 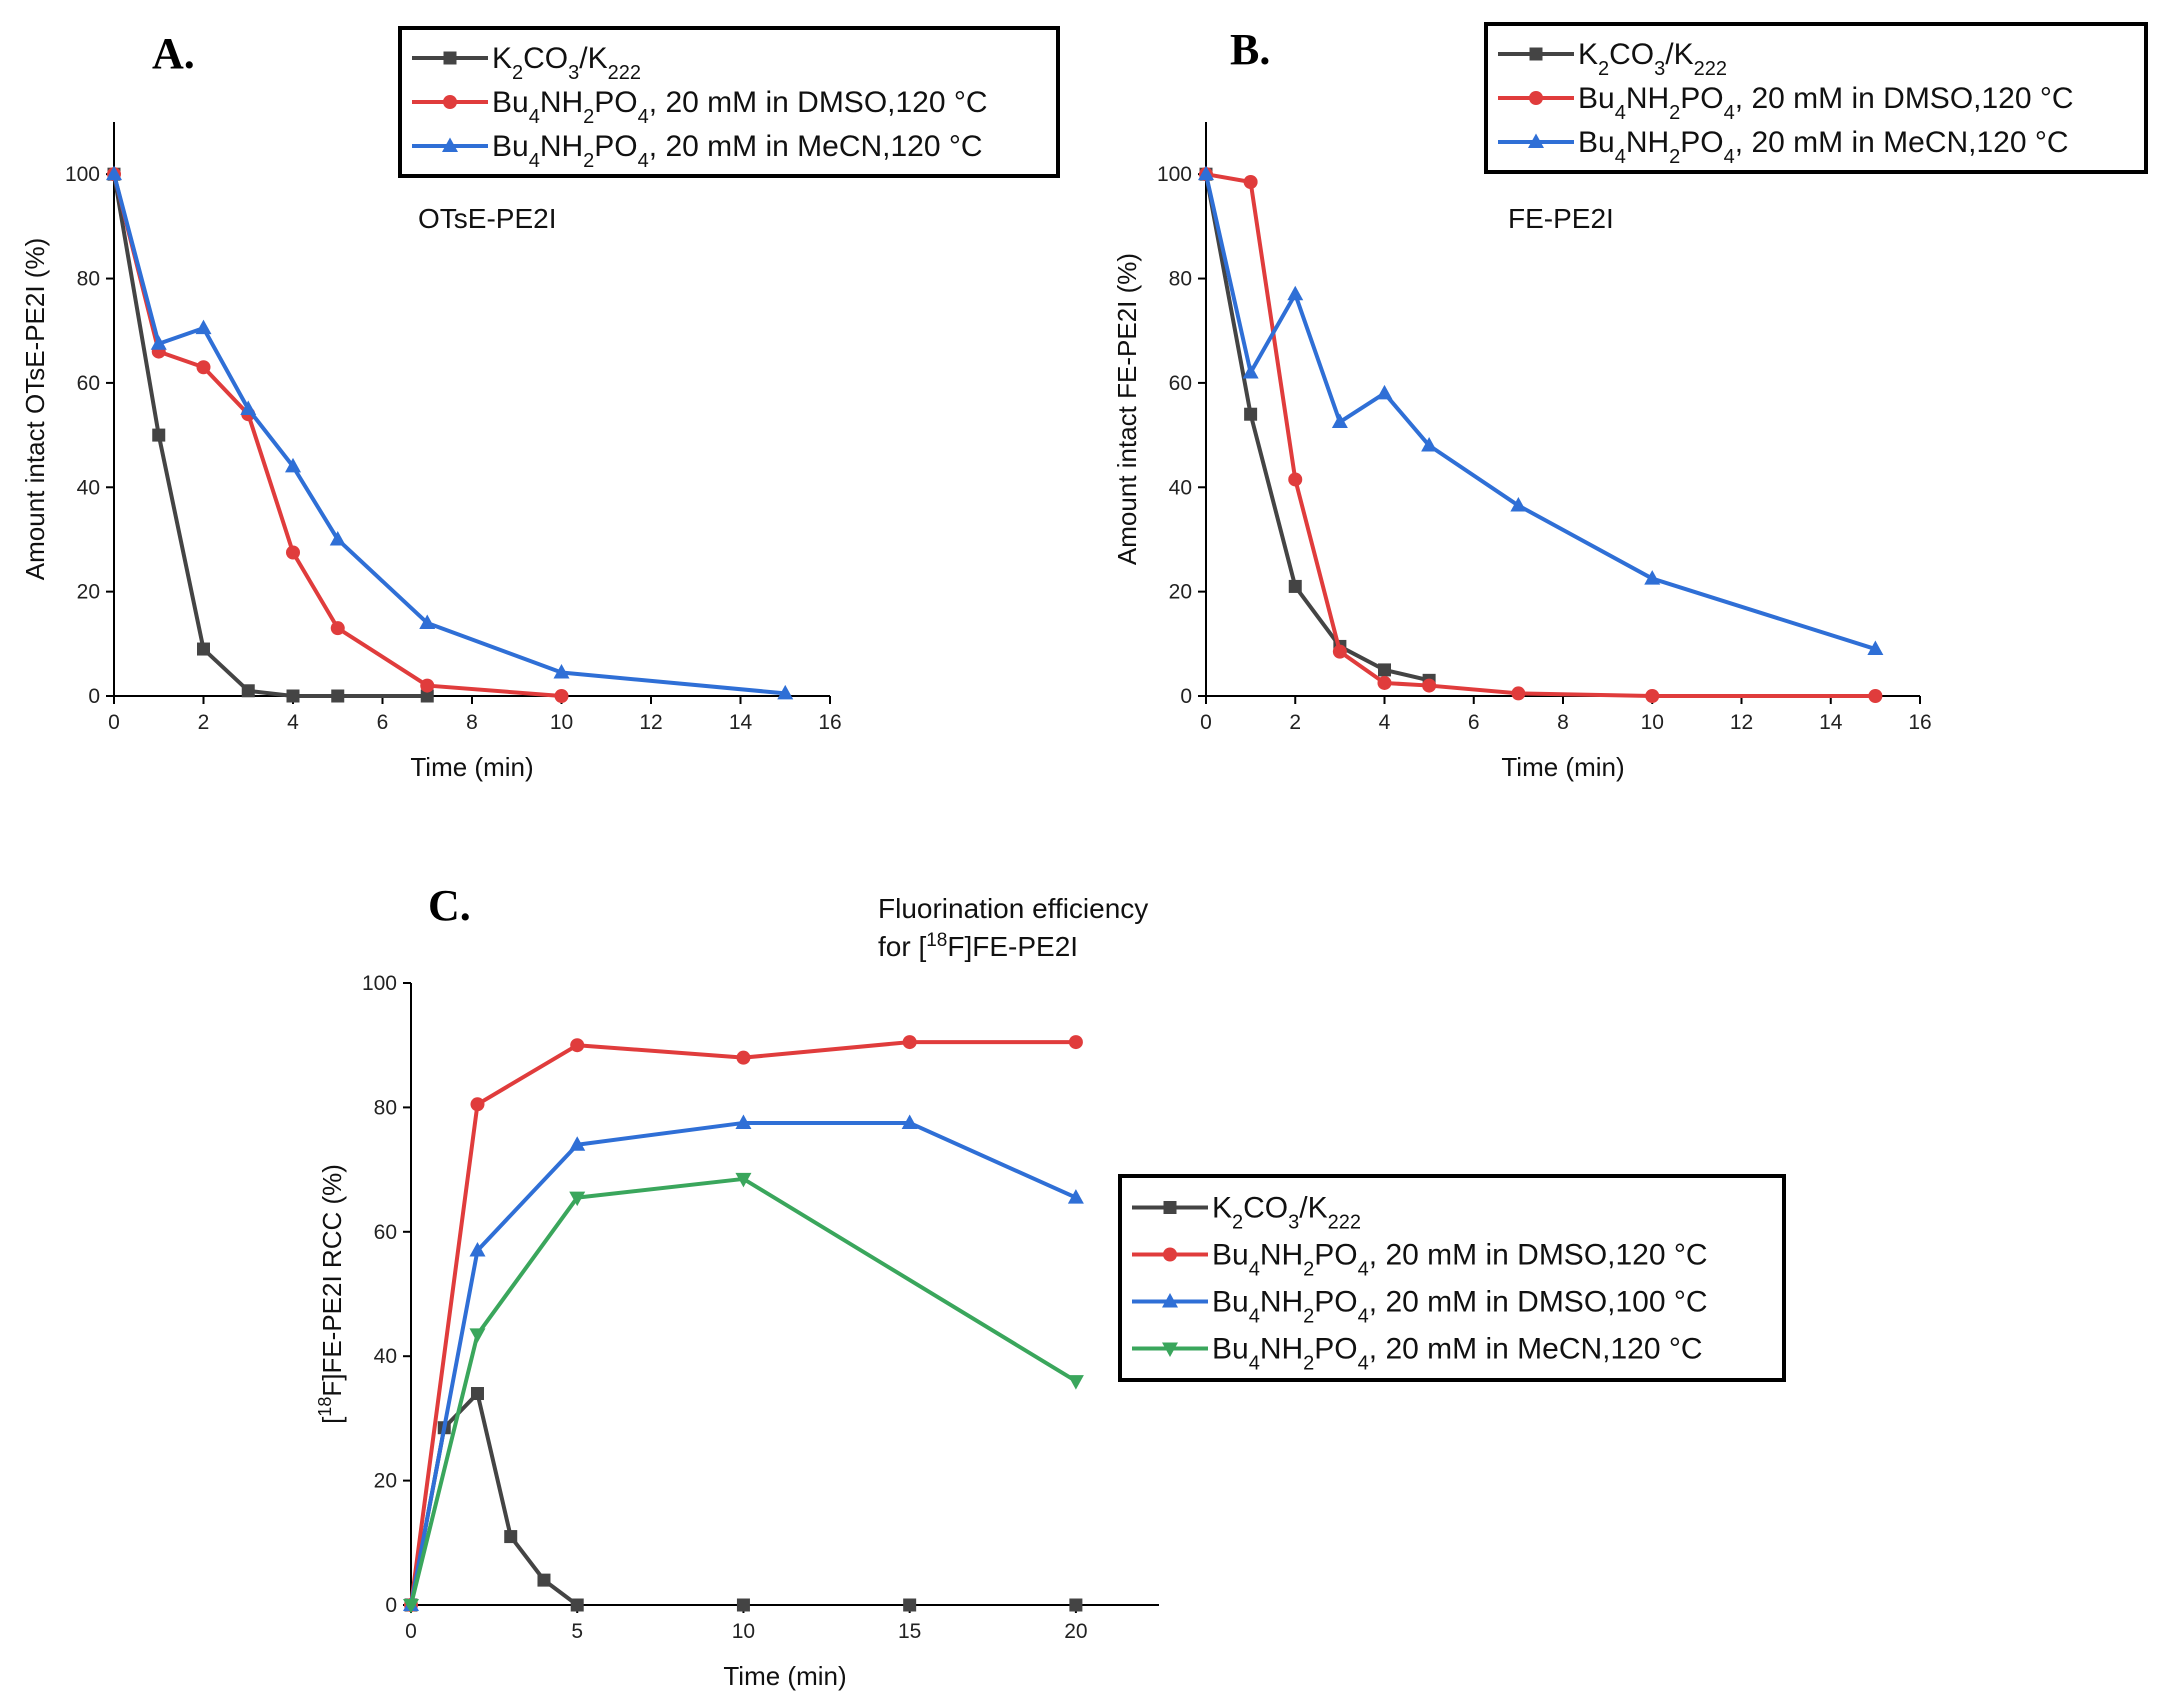 I want to click on y-axis-title: Amount intact OTsE-PE2I (%), so click(x=35, y=409).